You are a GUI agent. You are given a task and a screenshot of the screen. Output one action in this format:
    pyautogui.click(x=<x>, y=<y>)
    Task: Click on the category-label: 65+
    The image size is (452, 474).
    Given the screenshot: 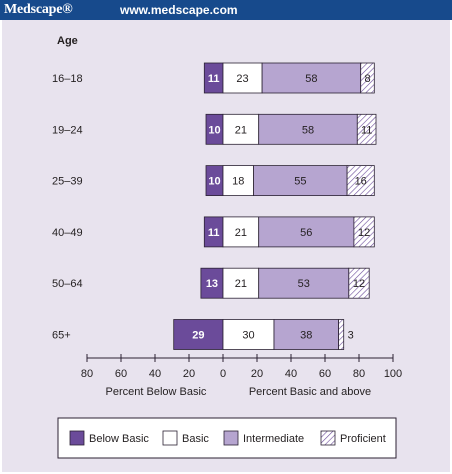 What is the action you would take?
    pyautogui.click(x=61, y=336)
    